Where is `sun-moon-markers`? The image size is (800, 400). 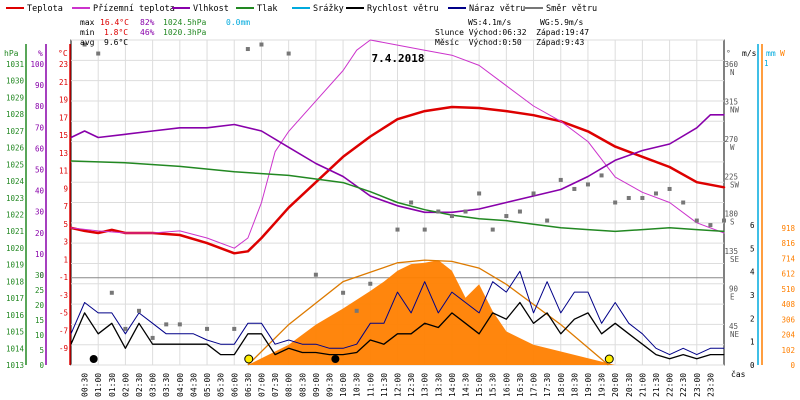
sun-moon-markers is located at coordinates (351, 359).